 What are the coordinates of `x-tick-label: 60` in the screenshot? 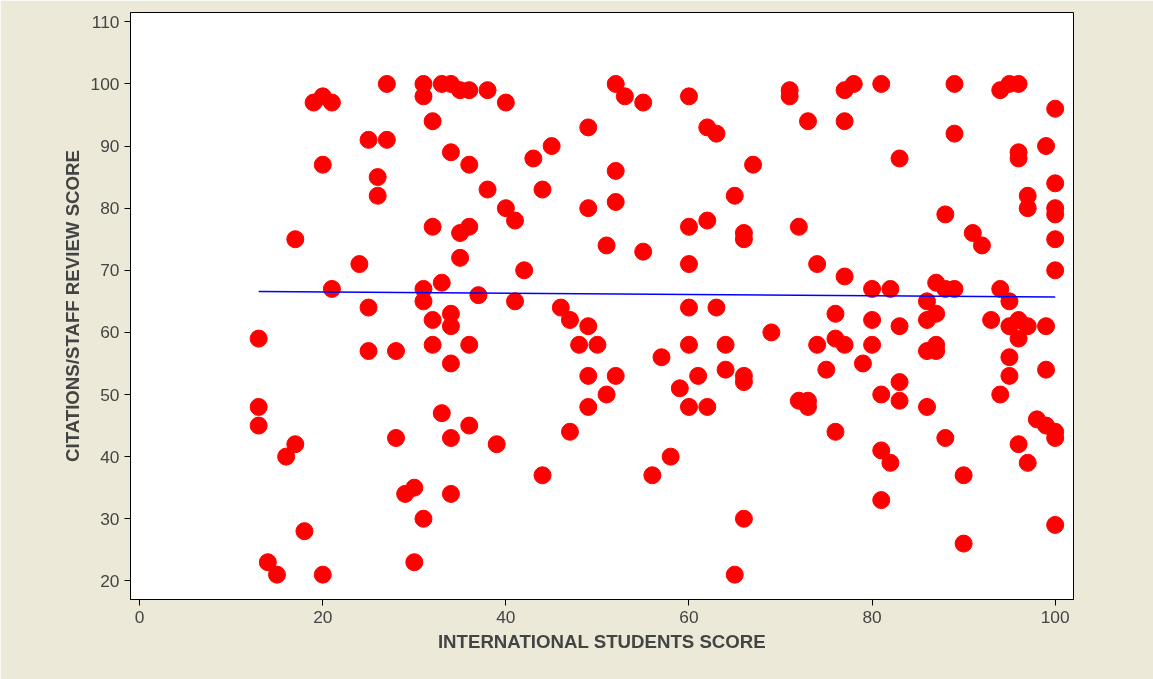 It's located at (689, 616).